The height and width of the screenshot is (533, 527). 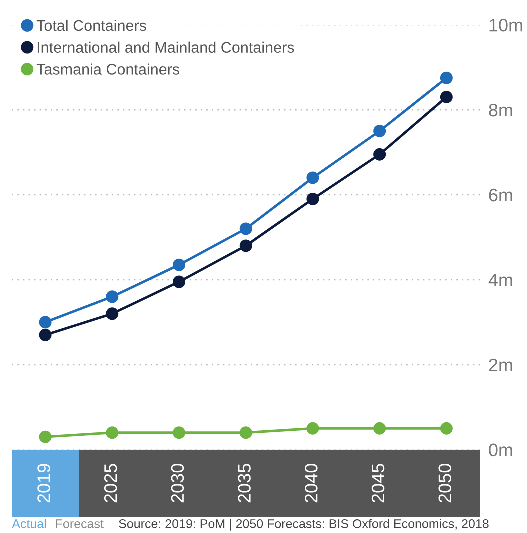 What do you see at coordinates (108, 69) in the screenshot?
I see `legend-label: Tasmania Containers` at bounding box center [108, 69].